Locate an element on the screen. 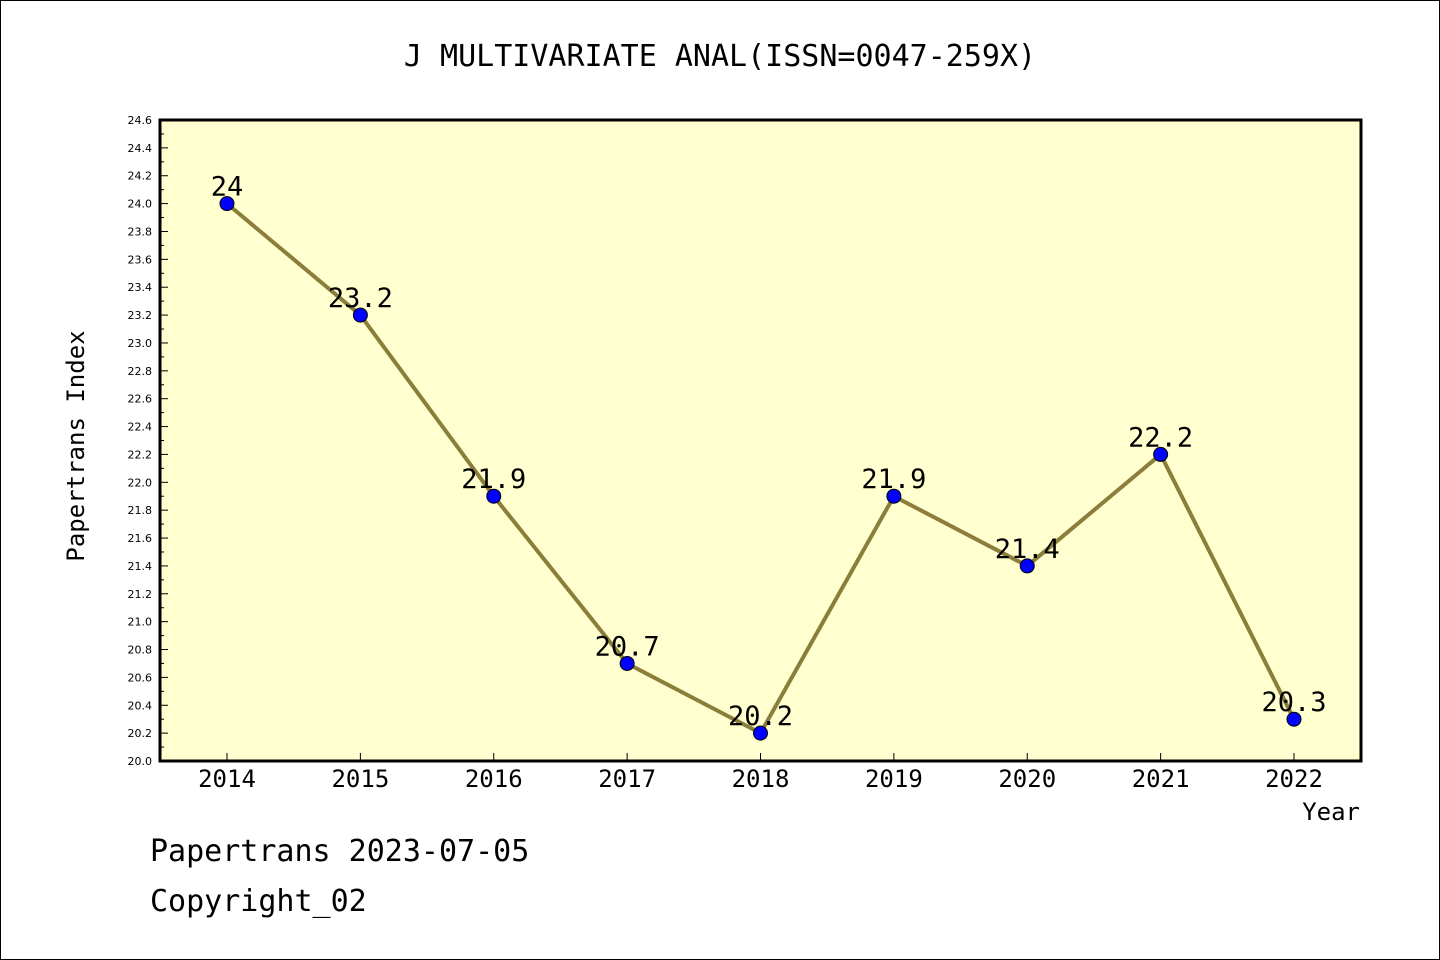  y-tick-label: 21.2 is located at coordinates (140, 594).